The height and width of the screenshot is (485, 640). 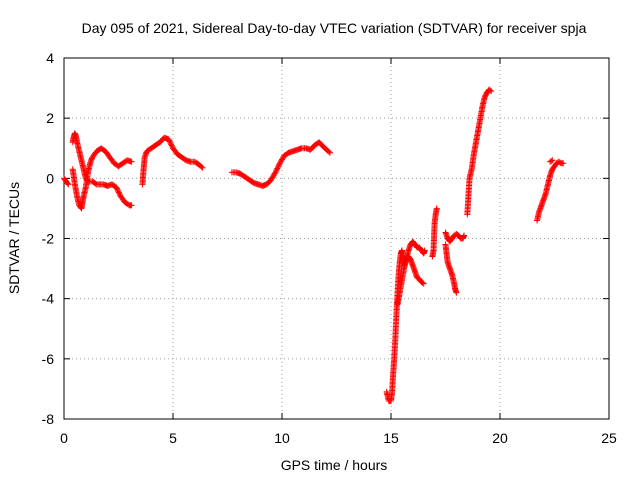 I want to click on x-tick-label: 20, so click(x=500, y=438).